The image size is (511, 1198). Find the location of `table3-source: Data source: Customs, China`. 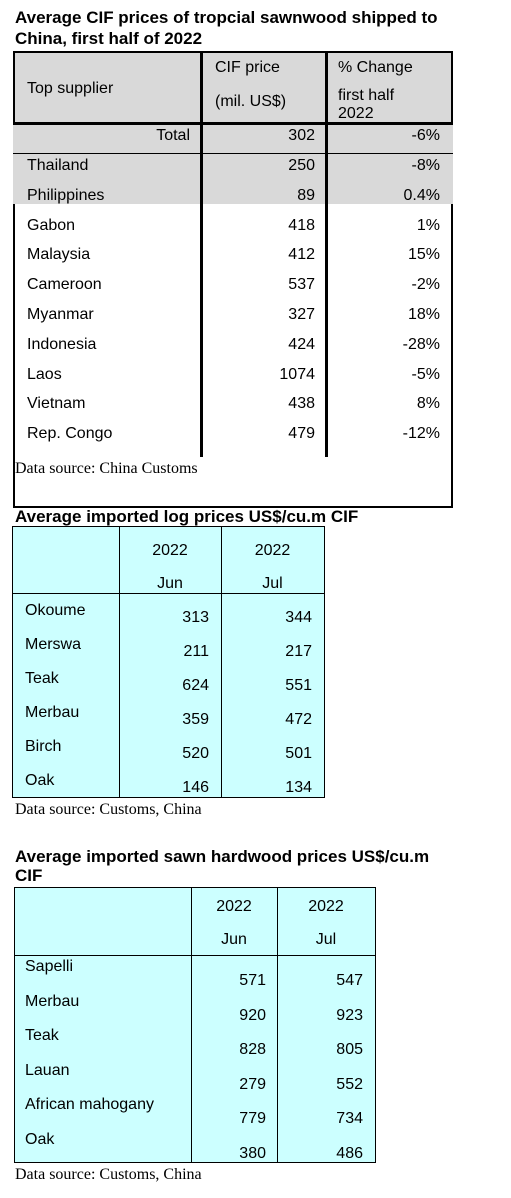

table3-source: Data source: Customs, China is located at coordinates (108, 1174).